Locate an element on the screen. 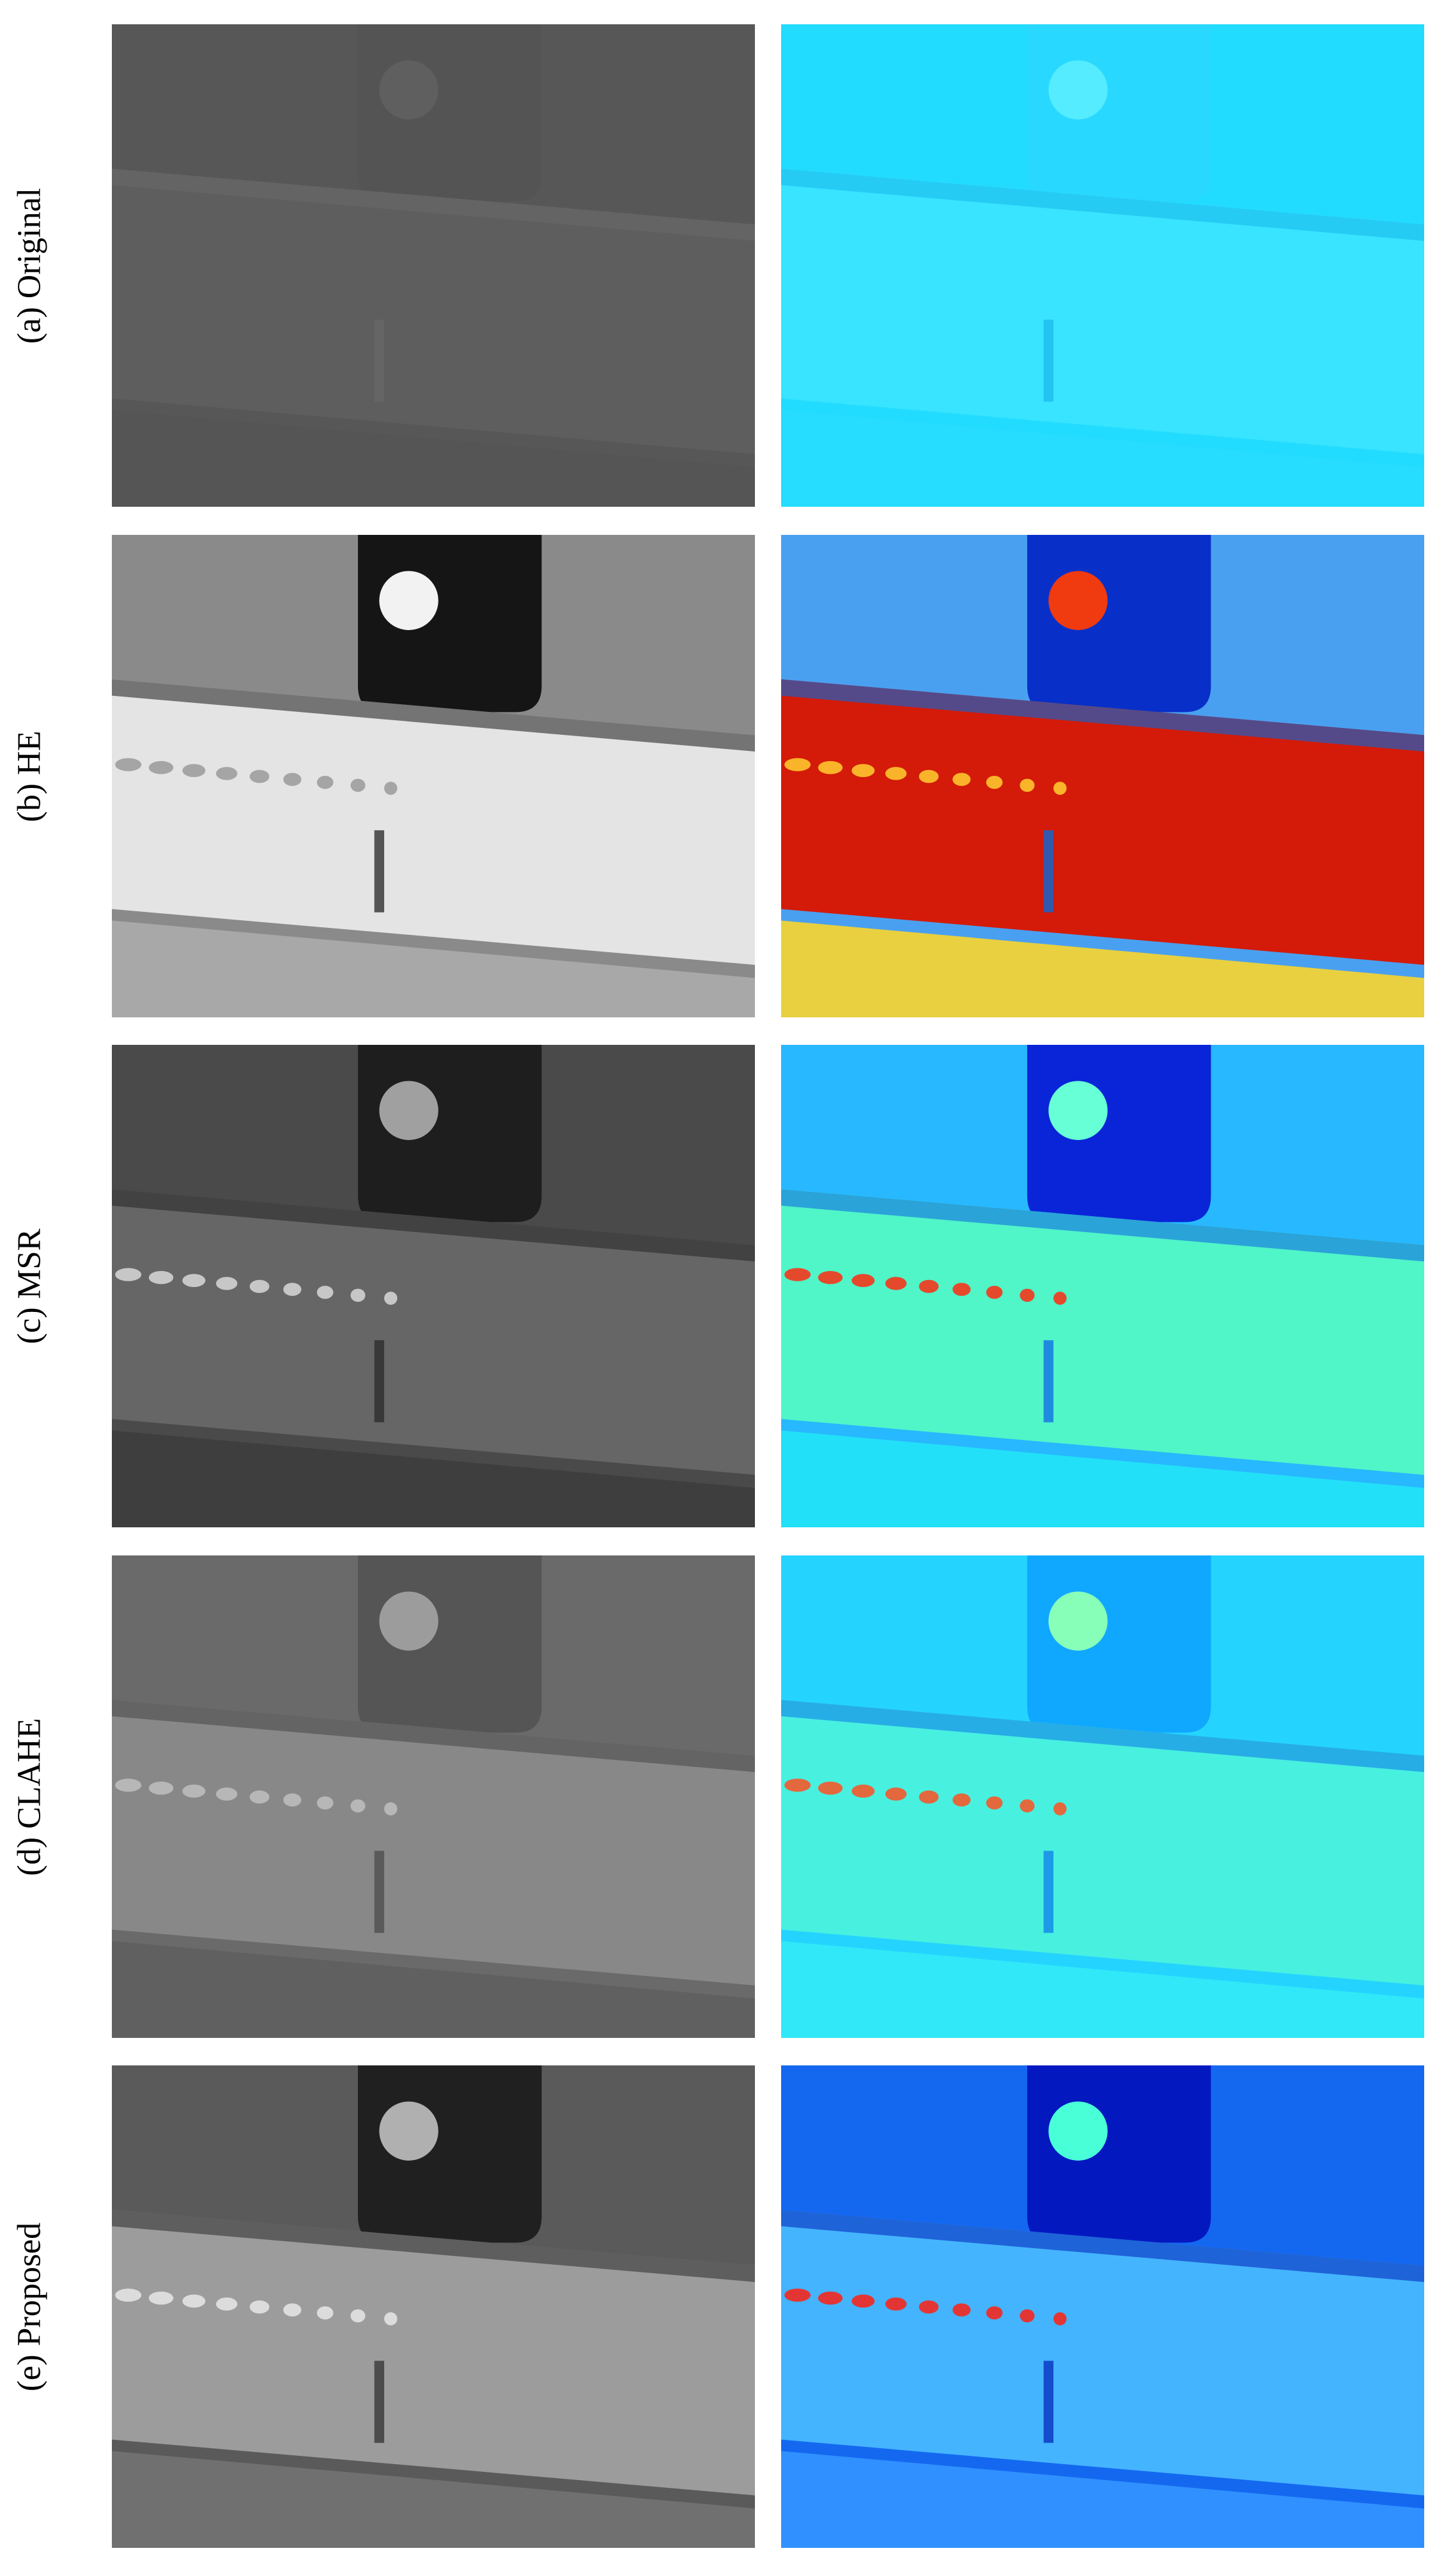 The width and height of the screenshot is (1444, 2576). row-label-box: (d) CLAHE is located at coordinates (29, 1796).